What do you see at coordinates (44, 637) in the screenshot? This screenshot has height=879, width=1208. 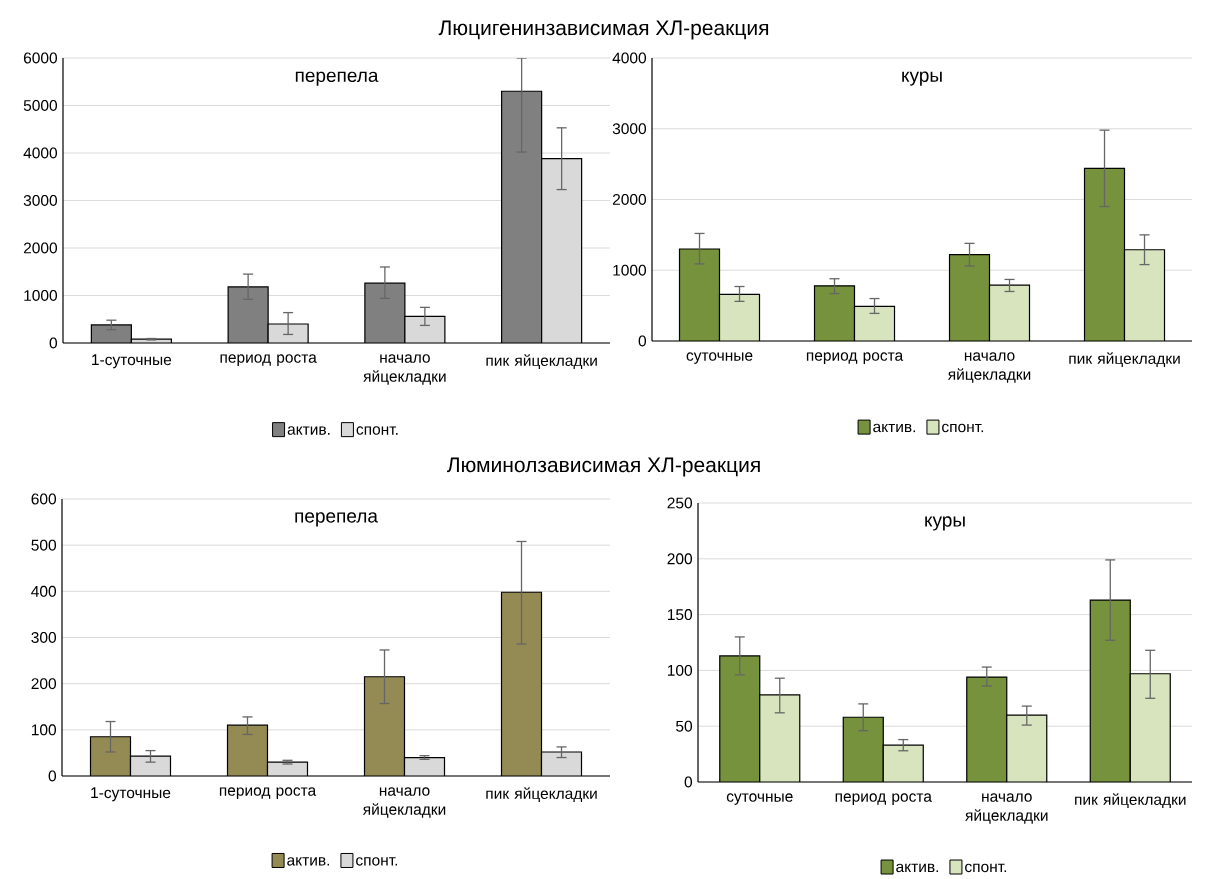 I see `y-tick-label: 300` at bounding box center [44, 637].